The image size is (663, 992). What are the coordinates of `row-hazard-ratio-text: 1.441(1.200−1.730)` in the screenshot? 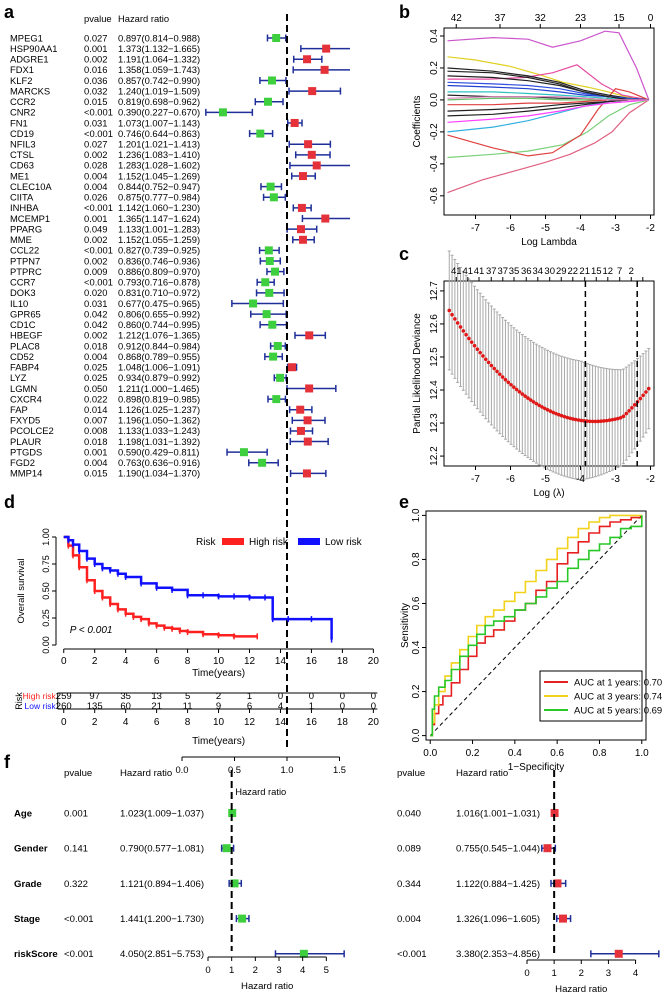 It's located at (162, 919).